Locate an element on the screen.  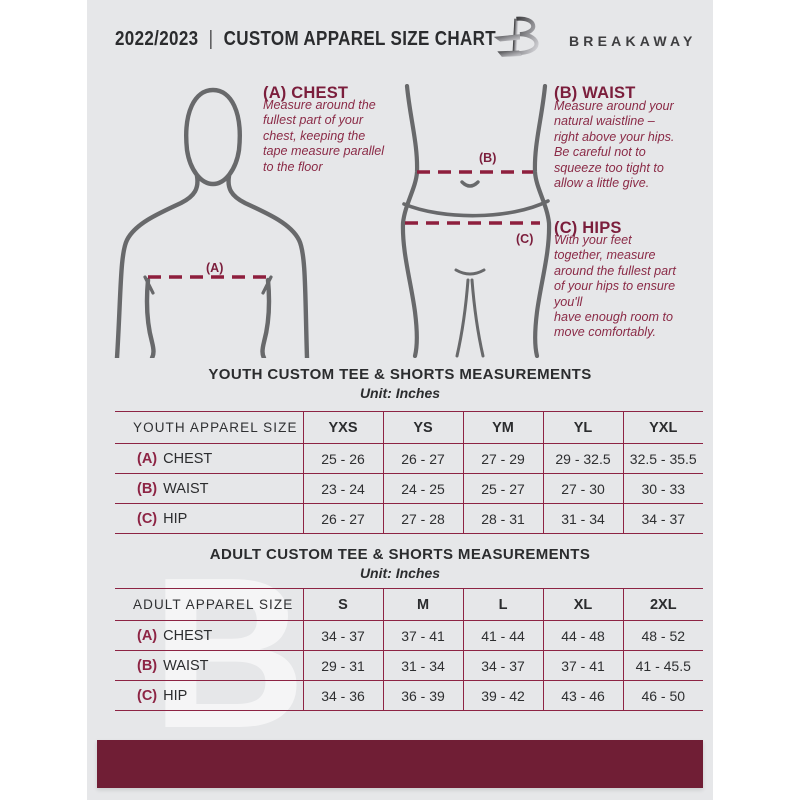
adult-hip-label: (C) HIP is located at coordinates (209, 695).